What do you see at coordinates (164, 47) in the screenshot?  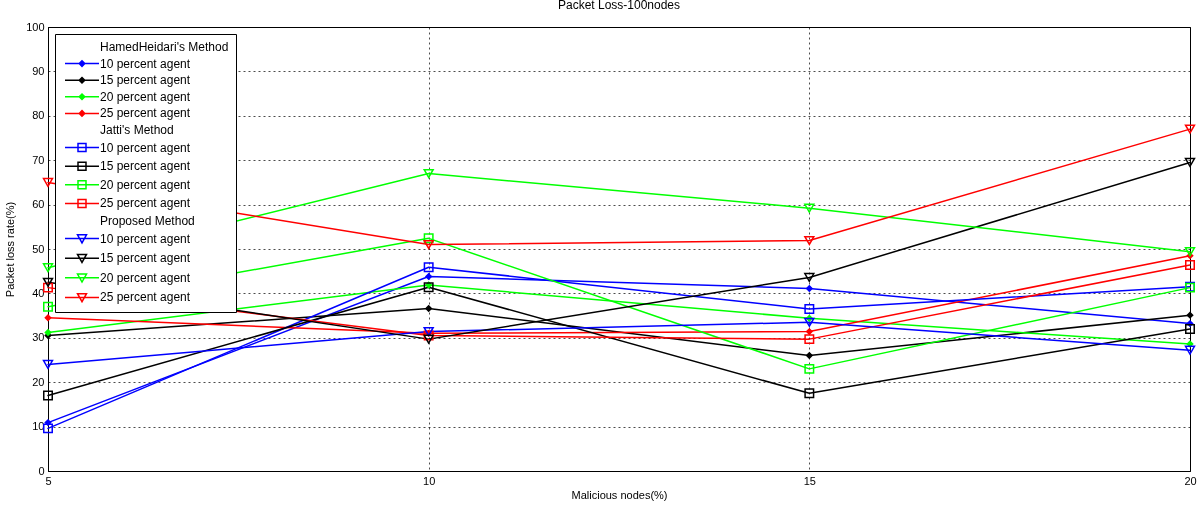 I see `text: HamedHeidari's Method` at bounding box center [164, 47].